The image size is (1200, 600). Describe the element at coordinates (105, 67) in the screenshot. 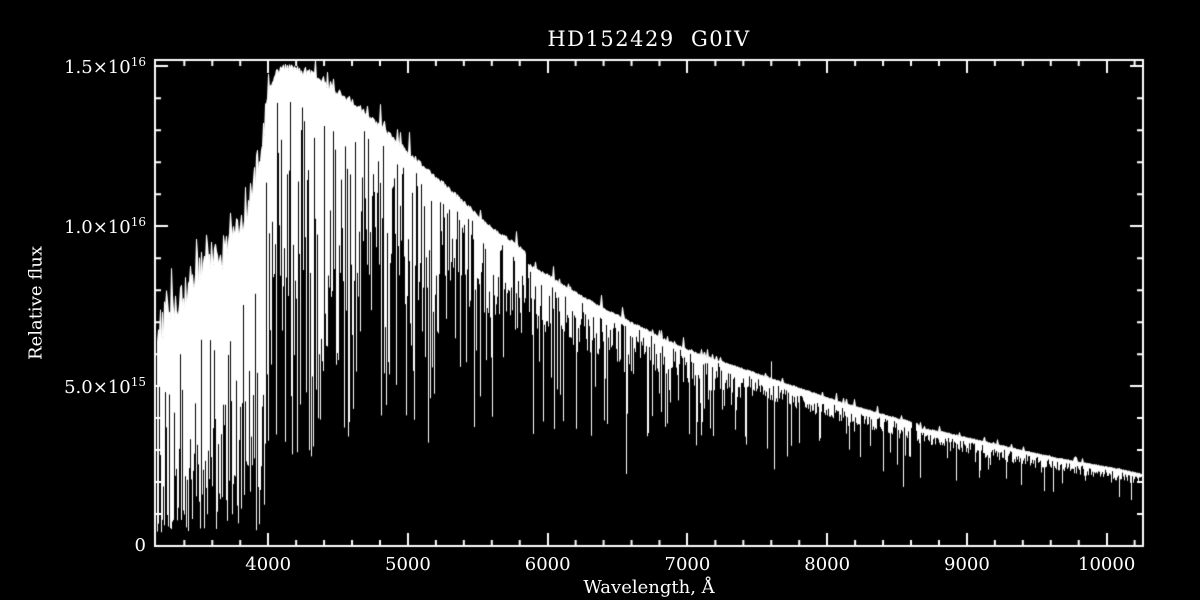

I see `y-tick-label: 1.5×10¹⁶` at that location.